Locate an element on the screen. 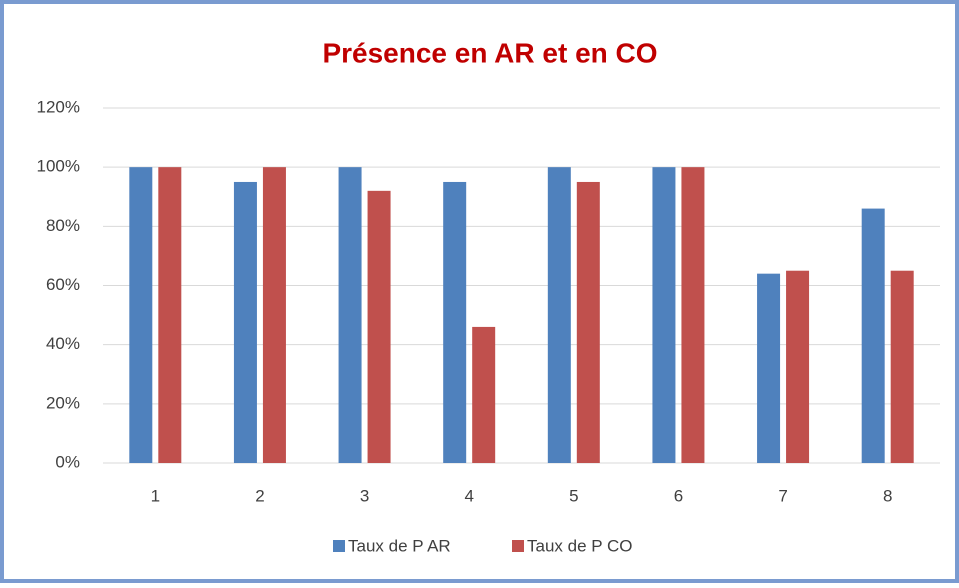  x-tick-label: 3 is located at coordinates (364, 495).